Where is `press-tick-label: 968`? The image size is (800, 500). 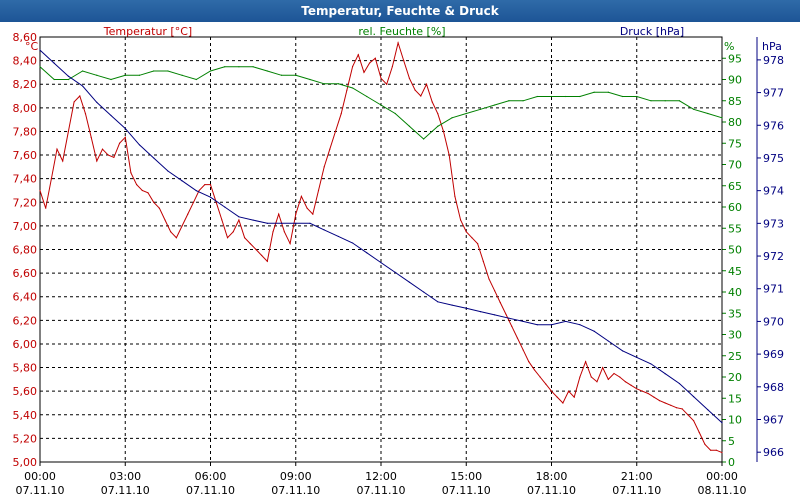
press-tick-label: 968 is located at coordinates (773, 387).